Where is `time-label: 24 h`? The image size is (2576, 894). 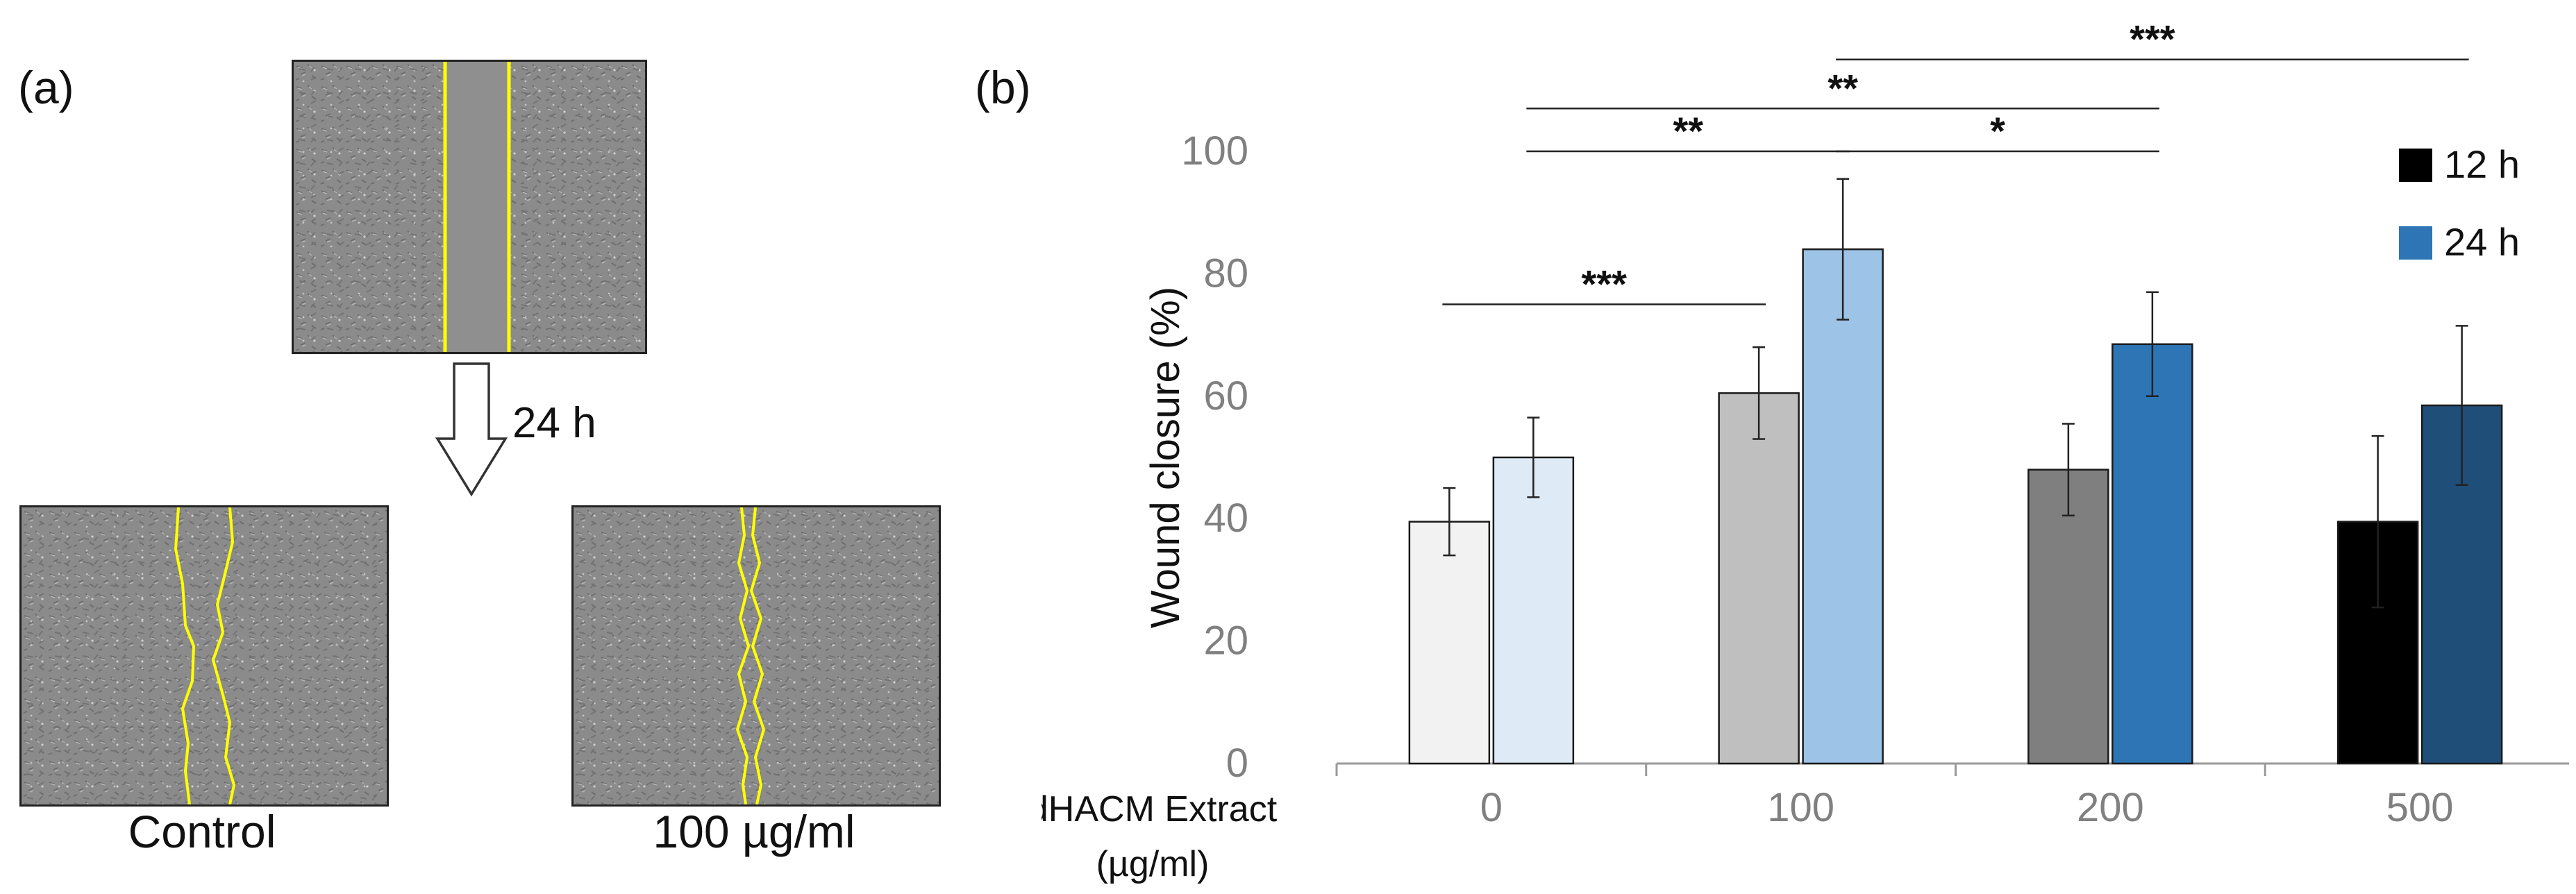 time-label: 24 h is located at coordinates (554, 423).